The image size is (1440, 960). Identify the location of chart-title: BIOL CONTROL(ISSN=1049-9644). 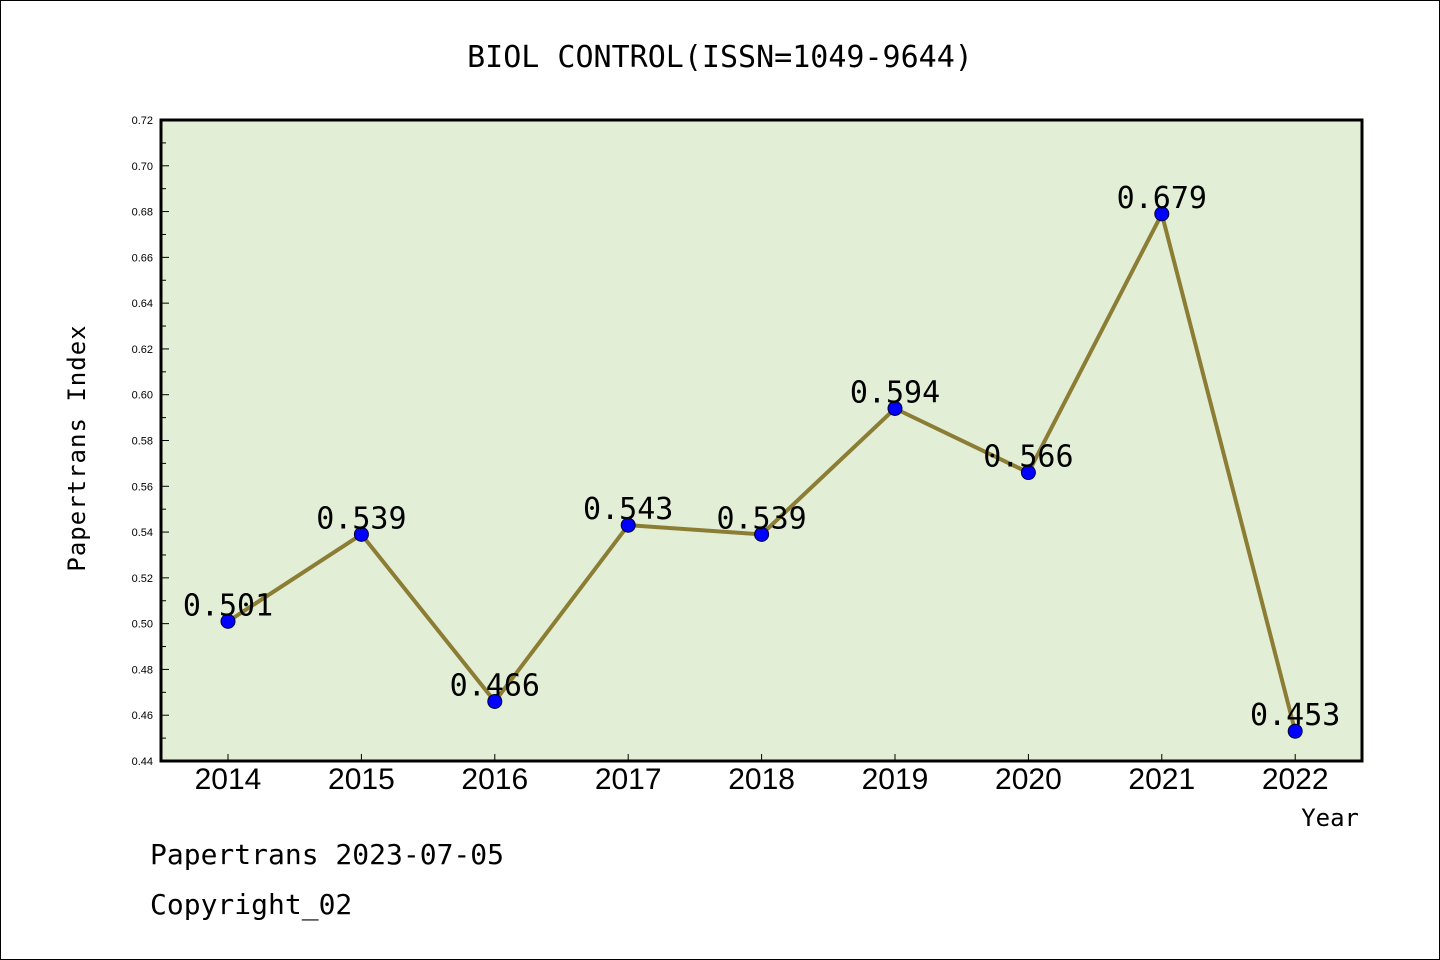
(720, 57).